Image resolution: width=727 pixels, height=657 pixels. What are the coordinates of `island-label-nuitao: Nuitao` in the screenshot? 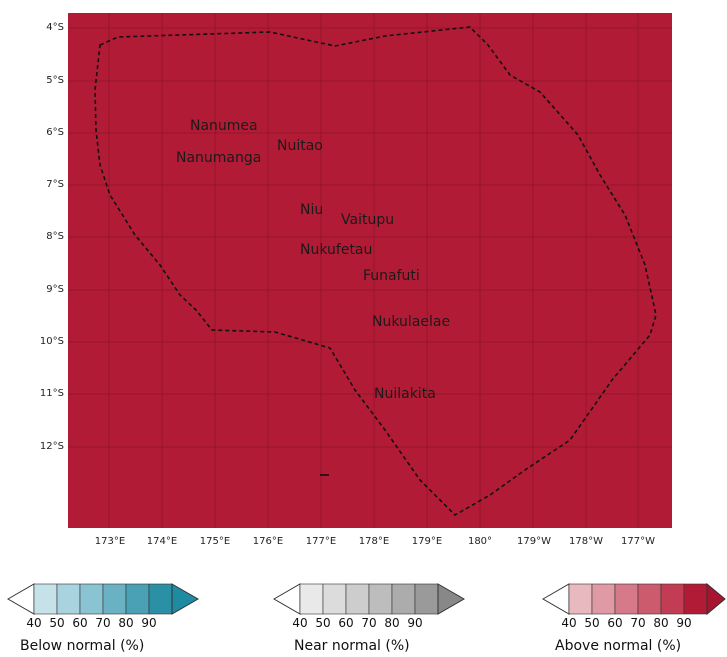 It's located at (300, 146).